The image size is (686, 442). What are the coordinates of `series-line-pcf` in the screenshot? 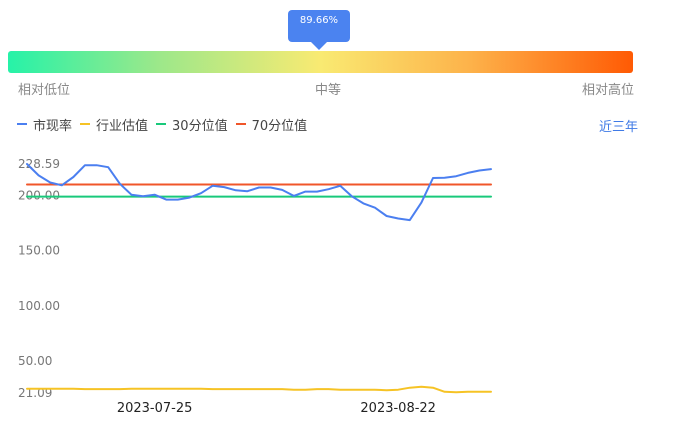 It's located at (259, 192).